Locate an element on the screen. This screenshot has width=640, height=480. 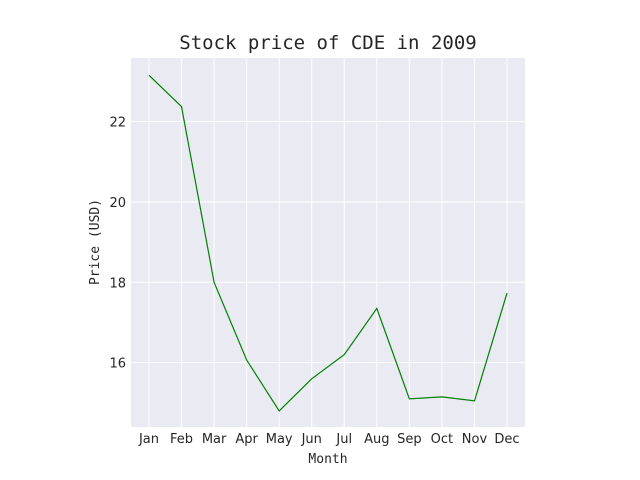
x-tick-label: Dec is located at coordinates (506, 439).